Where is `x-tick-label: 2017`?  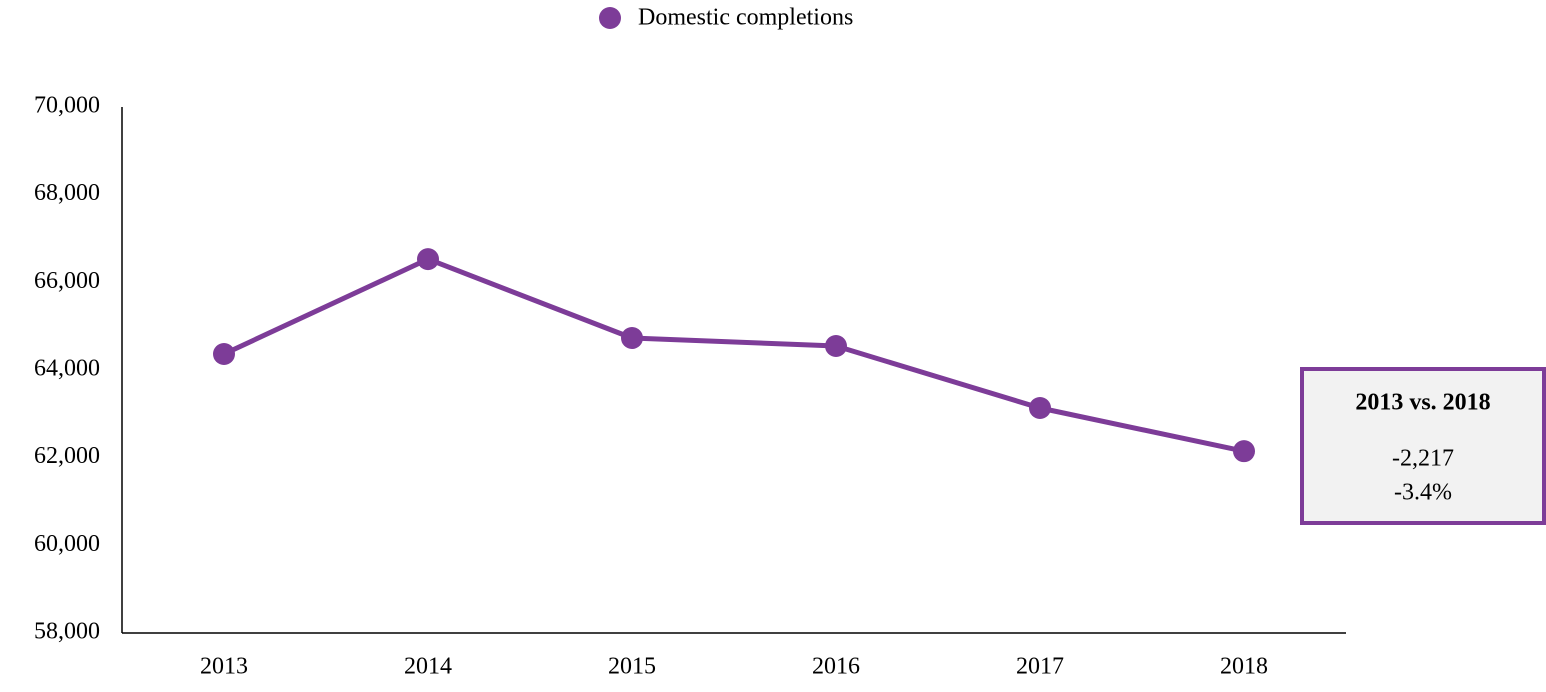
x-tick-label: 2017 is located at coordinates (1040, 667).